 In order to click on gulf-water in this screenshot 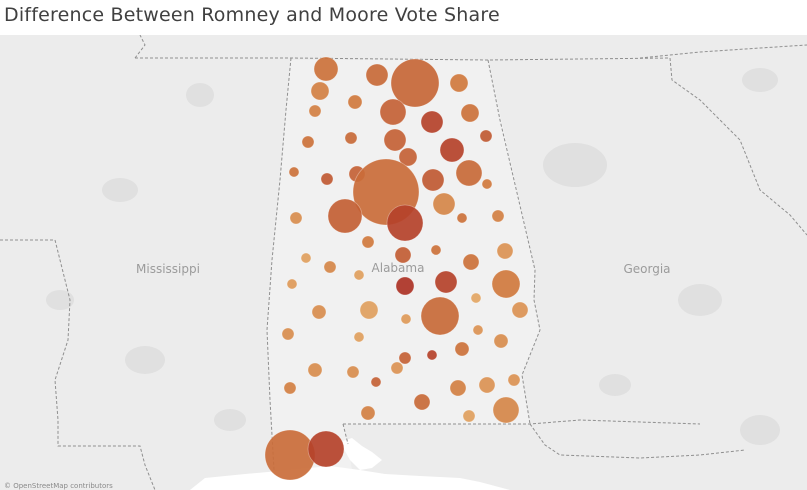, I will do `click(350, 478)`.